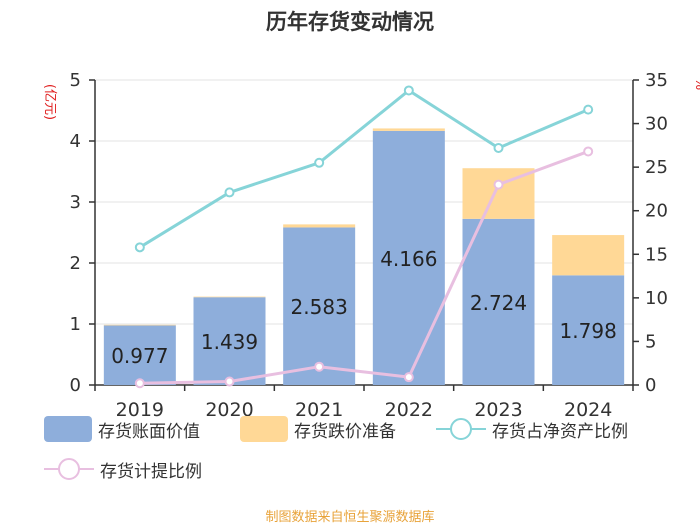 The image size is (700, 525). What do you see at coordinates (409, 410) in the screenshot?
I see `x-axis-tick-label: 2022` at bounding box center [409, 410].